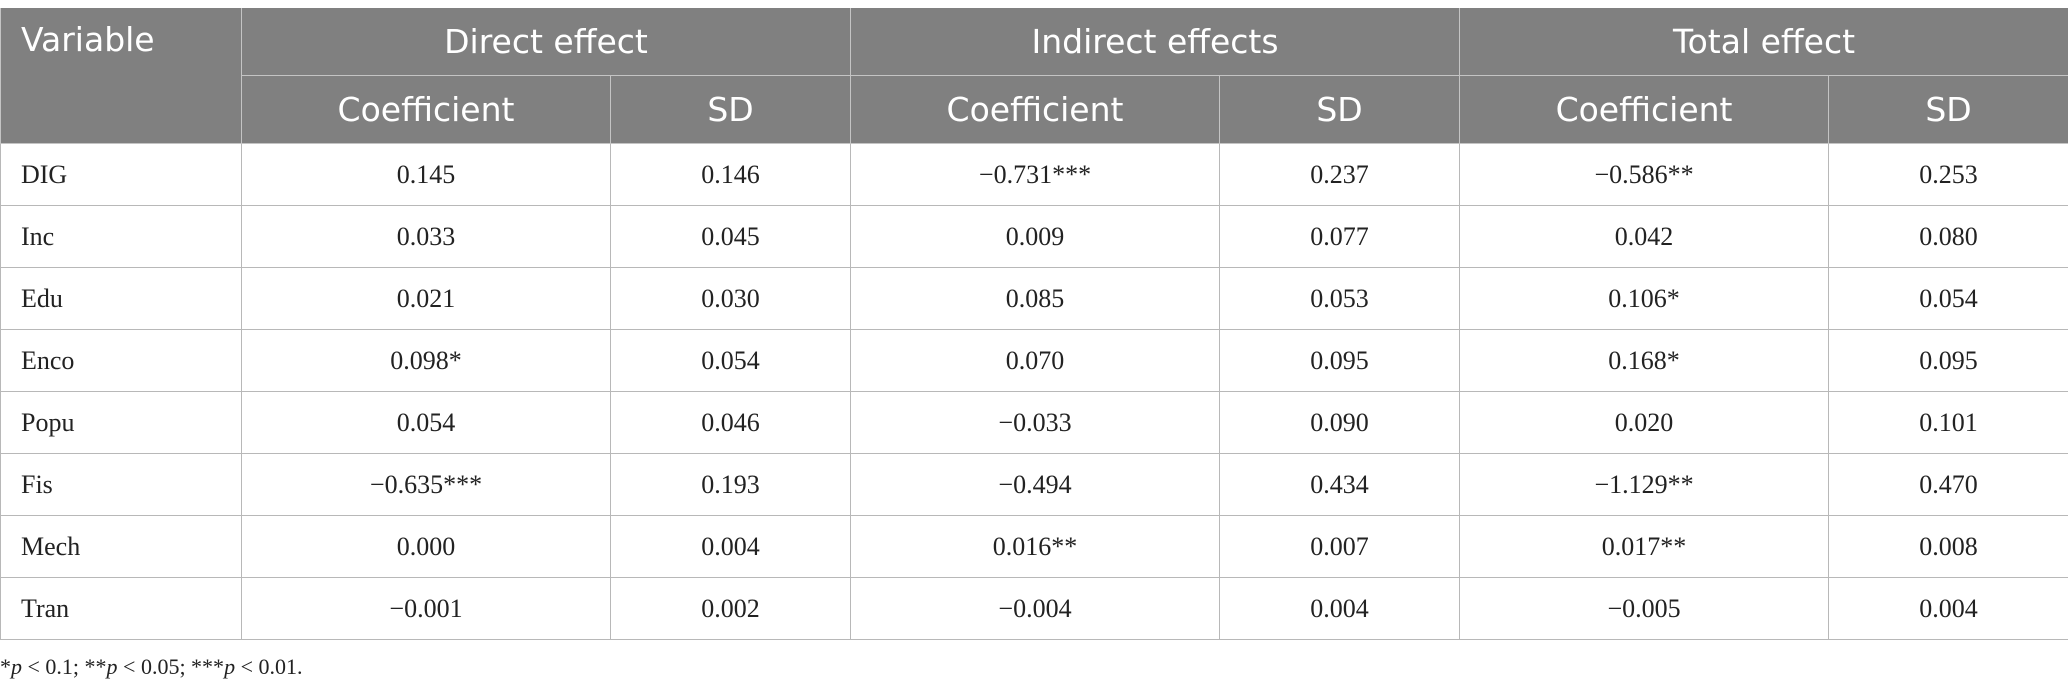 This screenshot has width=2068, height=700. What do you see at coordinates (269, 666) in the screenshot?
I see `footnote-part: < 0.01.` at bounding box center [269, 666].